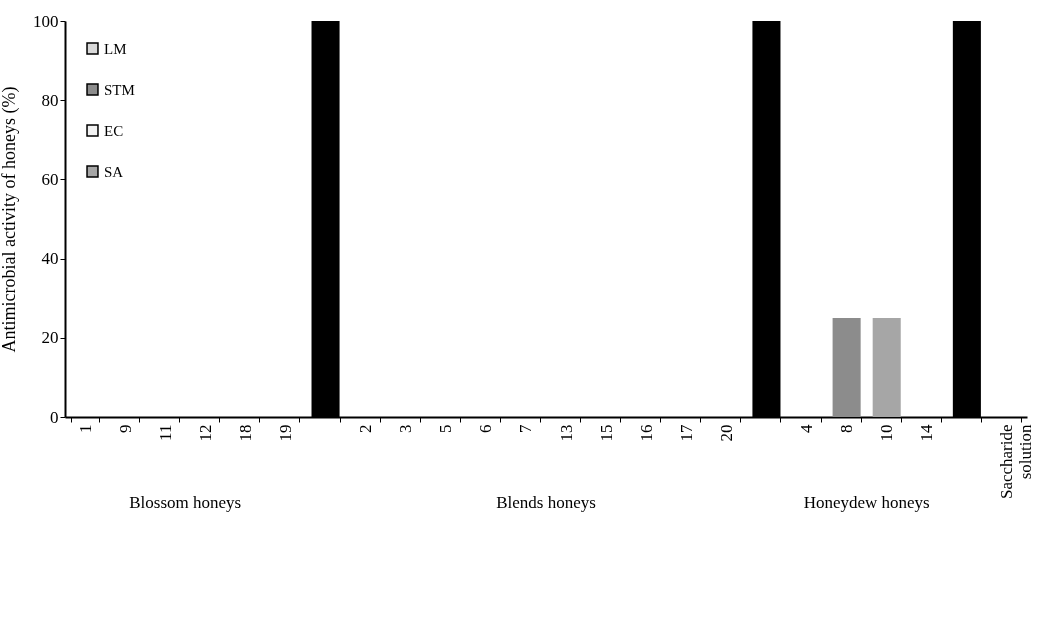 The height and width of the screenshot is (633, 1057). Describe the element at coordinates (1016, 462) in the screenshot. I see `x-tick-label: Saccharide solution` at that location.